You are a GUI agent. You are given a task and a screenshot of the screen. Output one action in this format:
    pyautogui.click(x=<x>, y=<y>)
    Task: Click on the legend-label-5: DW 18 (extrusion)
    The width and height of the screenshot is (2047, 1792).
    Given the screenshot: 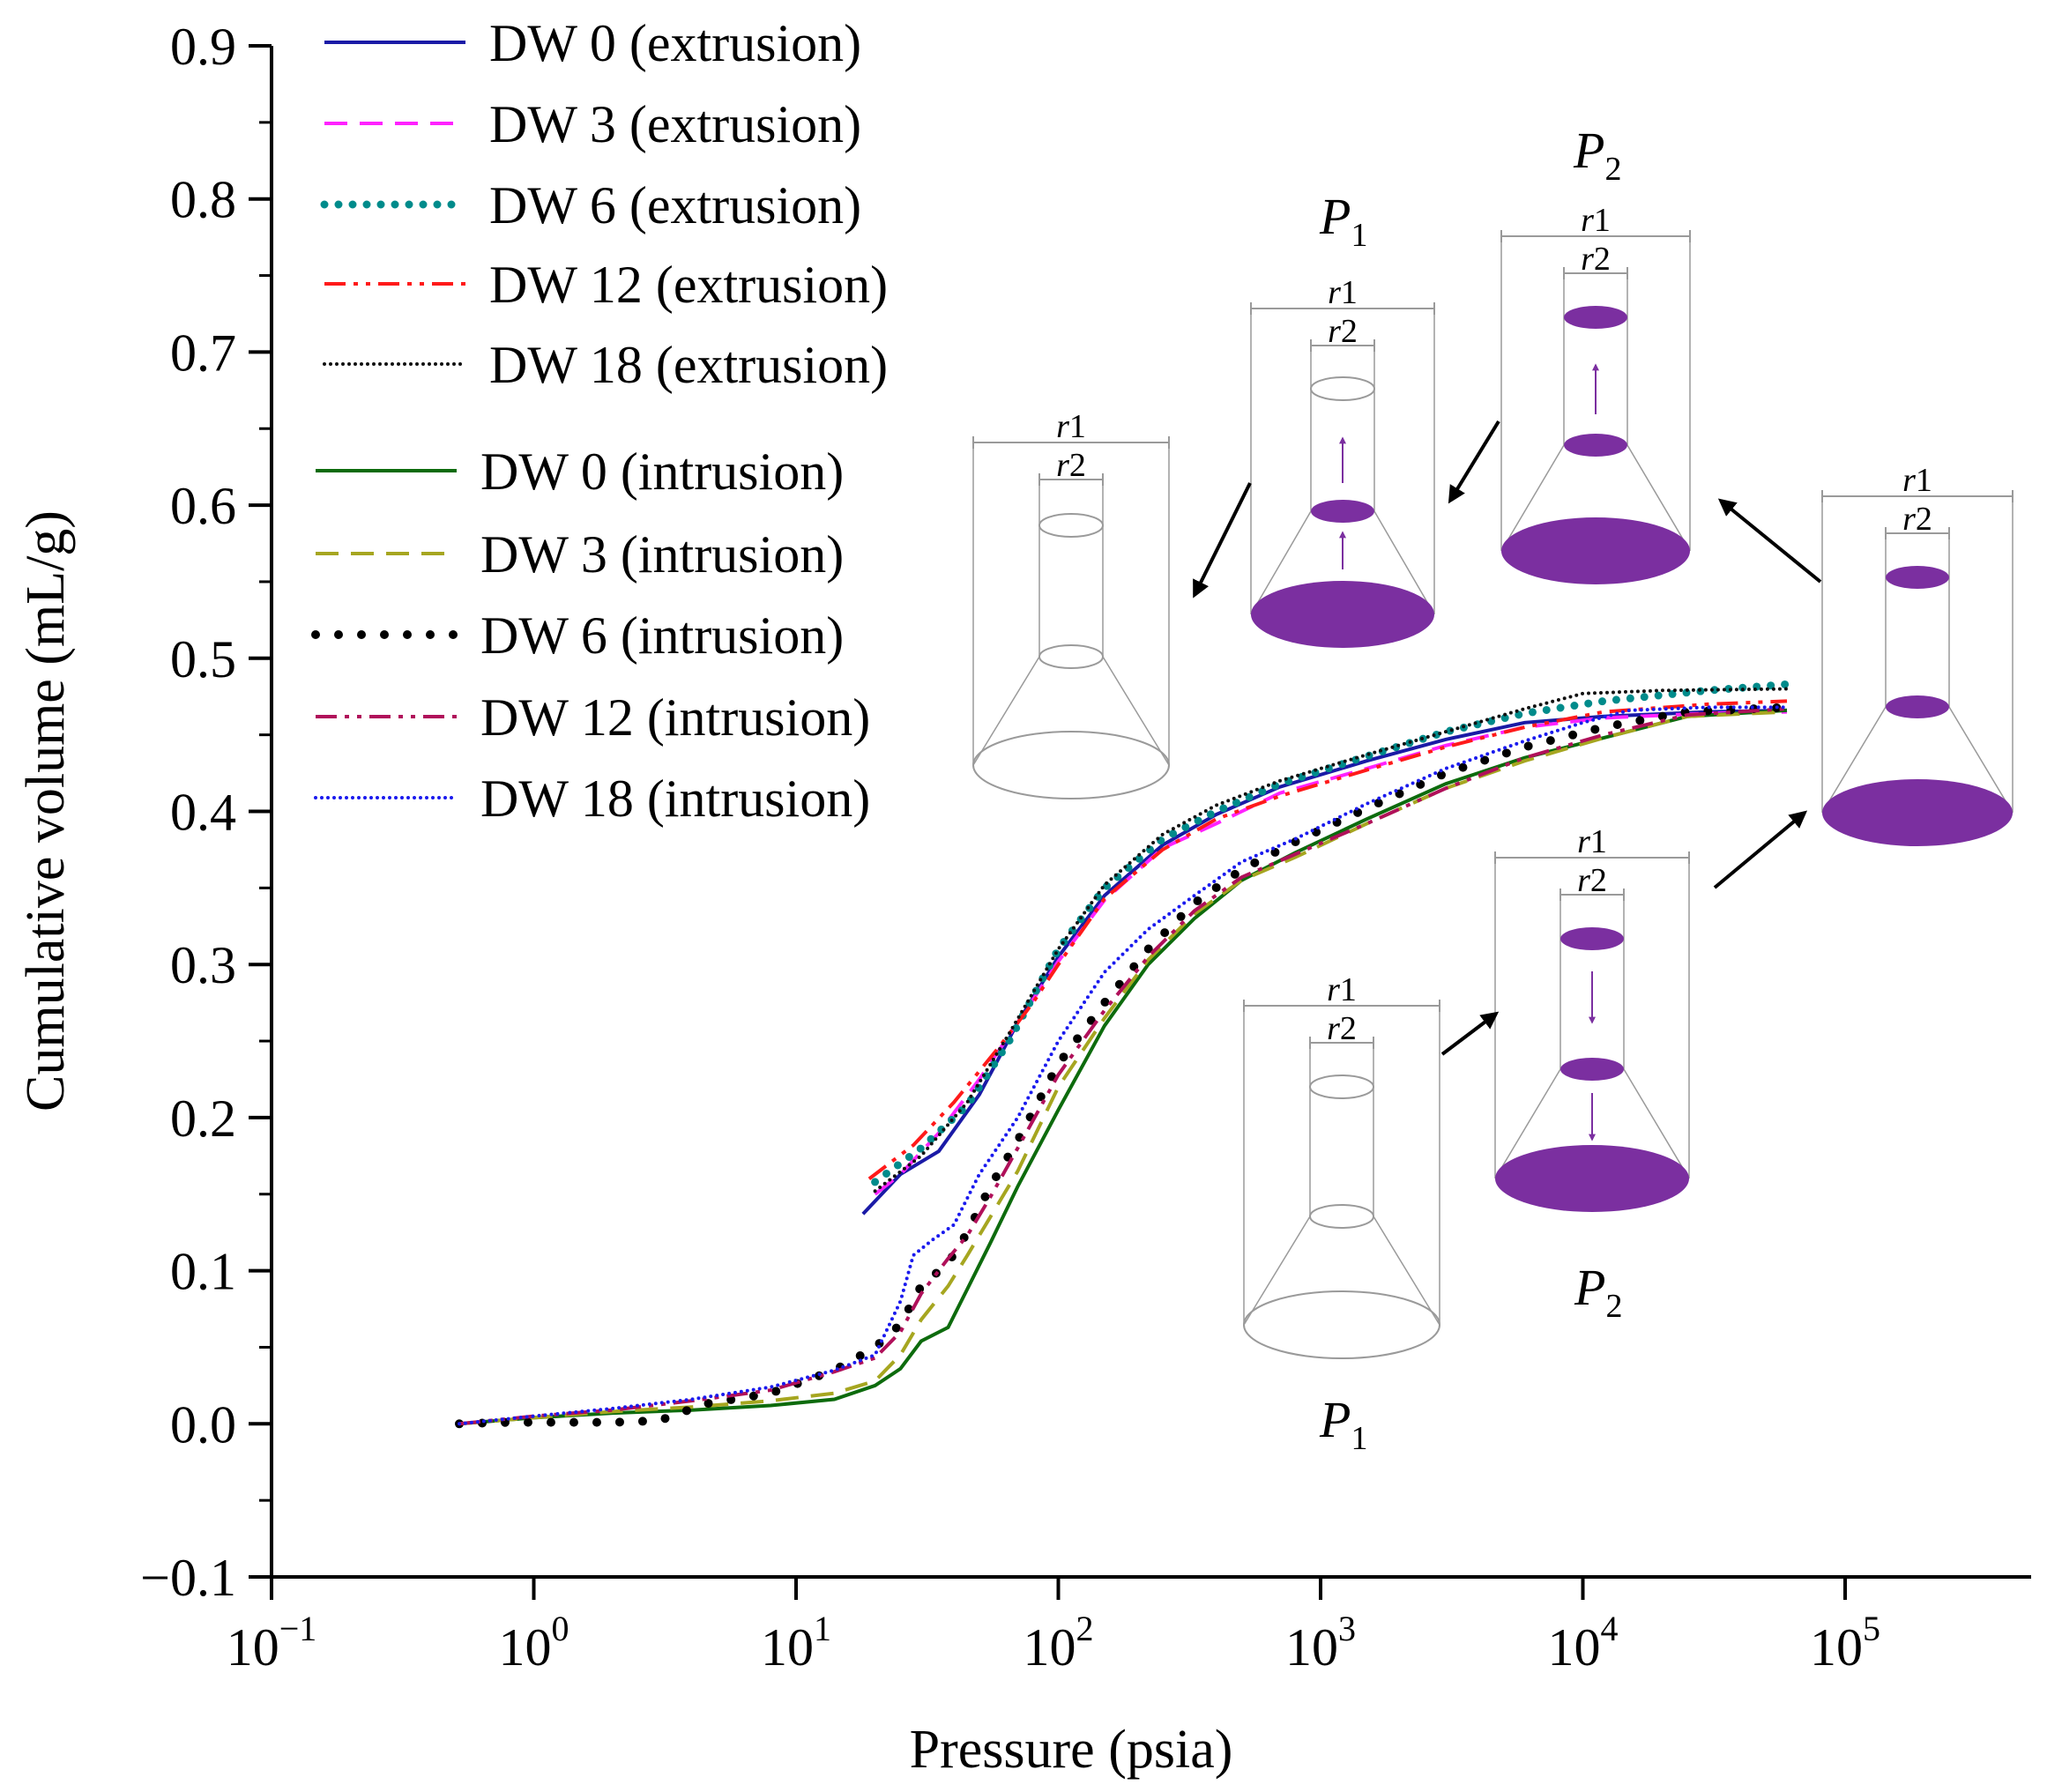 What is the action you would take?
    pyautogui.click(x=688, y=365)
    